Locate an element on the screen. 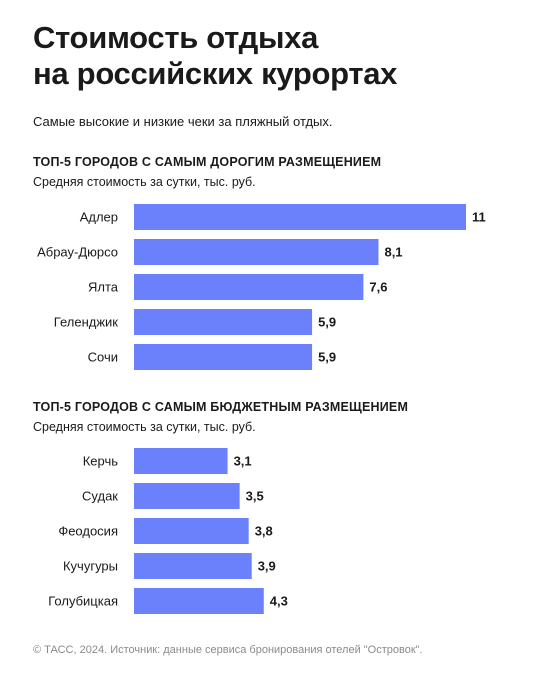 The width and height of the screenshot is (550, 687). value-label: 3,9 is located at coordinates (267, 566).